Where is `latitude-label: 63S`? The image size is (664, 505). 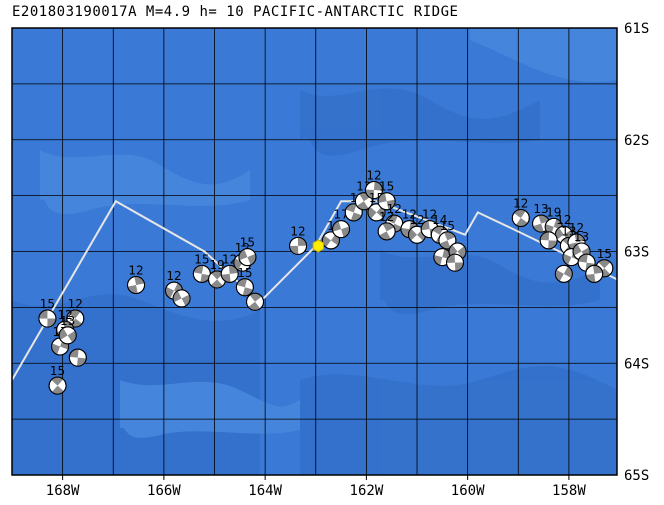
latitude-label: 63S is located at coordinates (636, 253).